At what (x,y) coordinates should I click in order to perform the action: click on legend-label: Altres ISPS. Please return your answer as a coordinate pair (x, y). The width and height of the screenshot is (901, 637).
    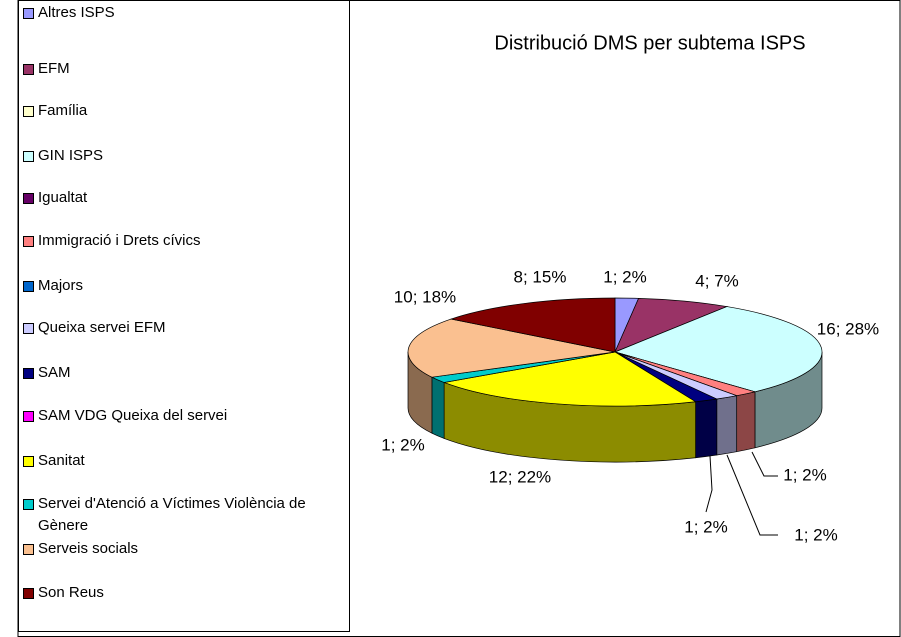
    Looking at the image, I should click on (76, 12).